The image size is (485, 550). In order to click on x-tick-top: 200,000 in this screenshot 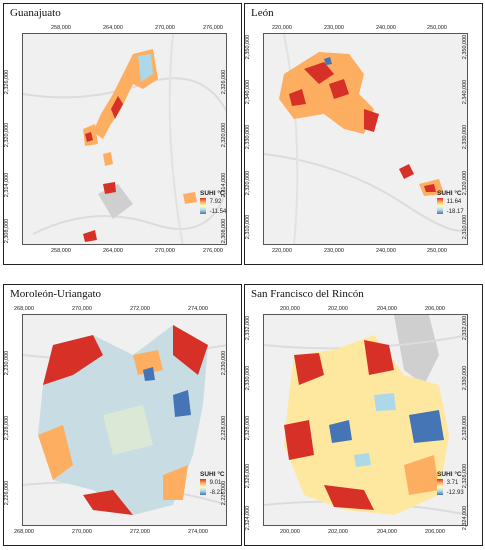, I will do `click(290, 309)`.